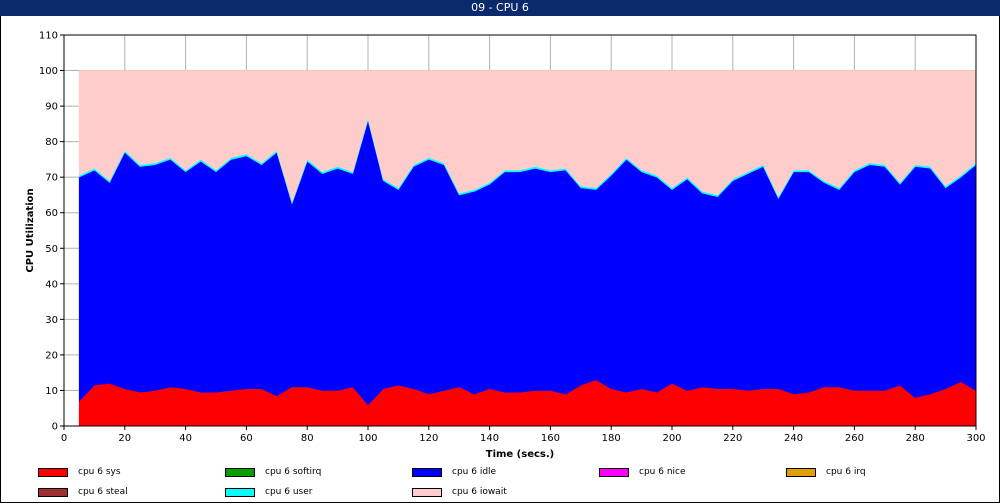 The width and height of the screenshot is (1000, 504). What do you see at coordinates (293, 472) in the screenshot?
I see `legend-label: cpu 6 softirq` at bounding box center [293, 472].